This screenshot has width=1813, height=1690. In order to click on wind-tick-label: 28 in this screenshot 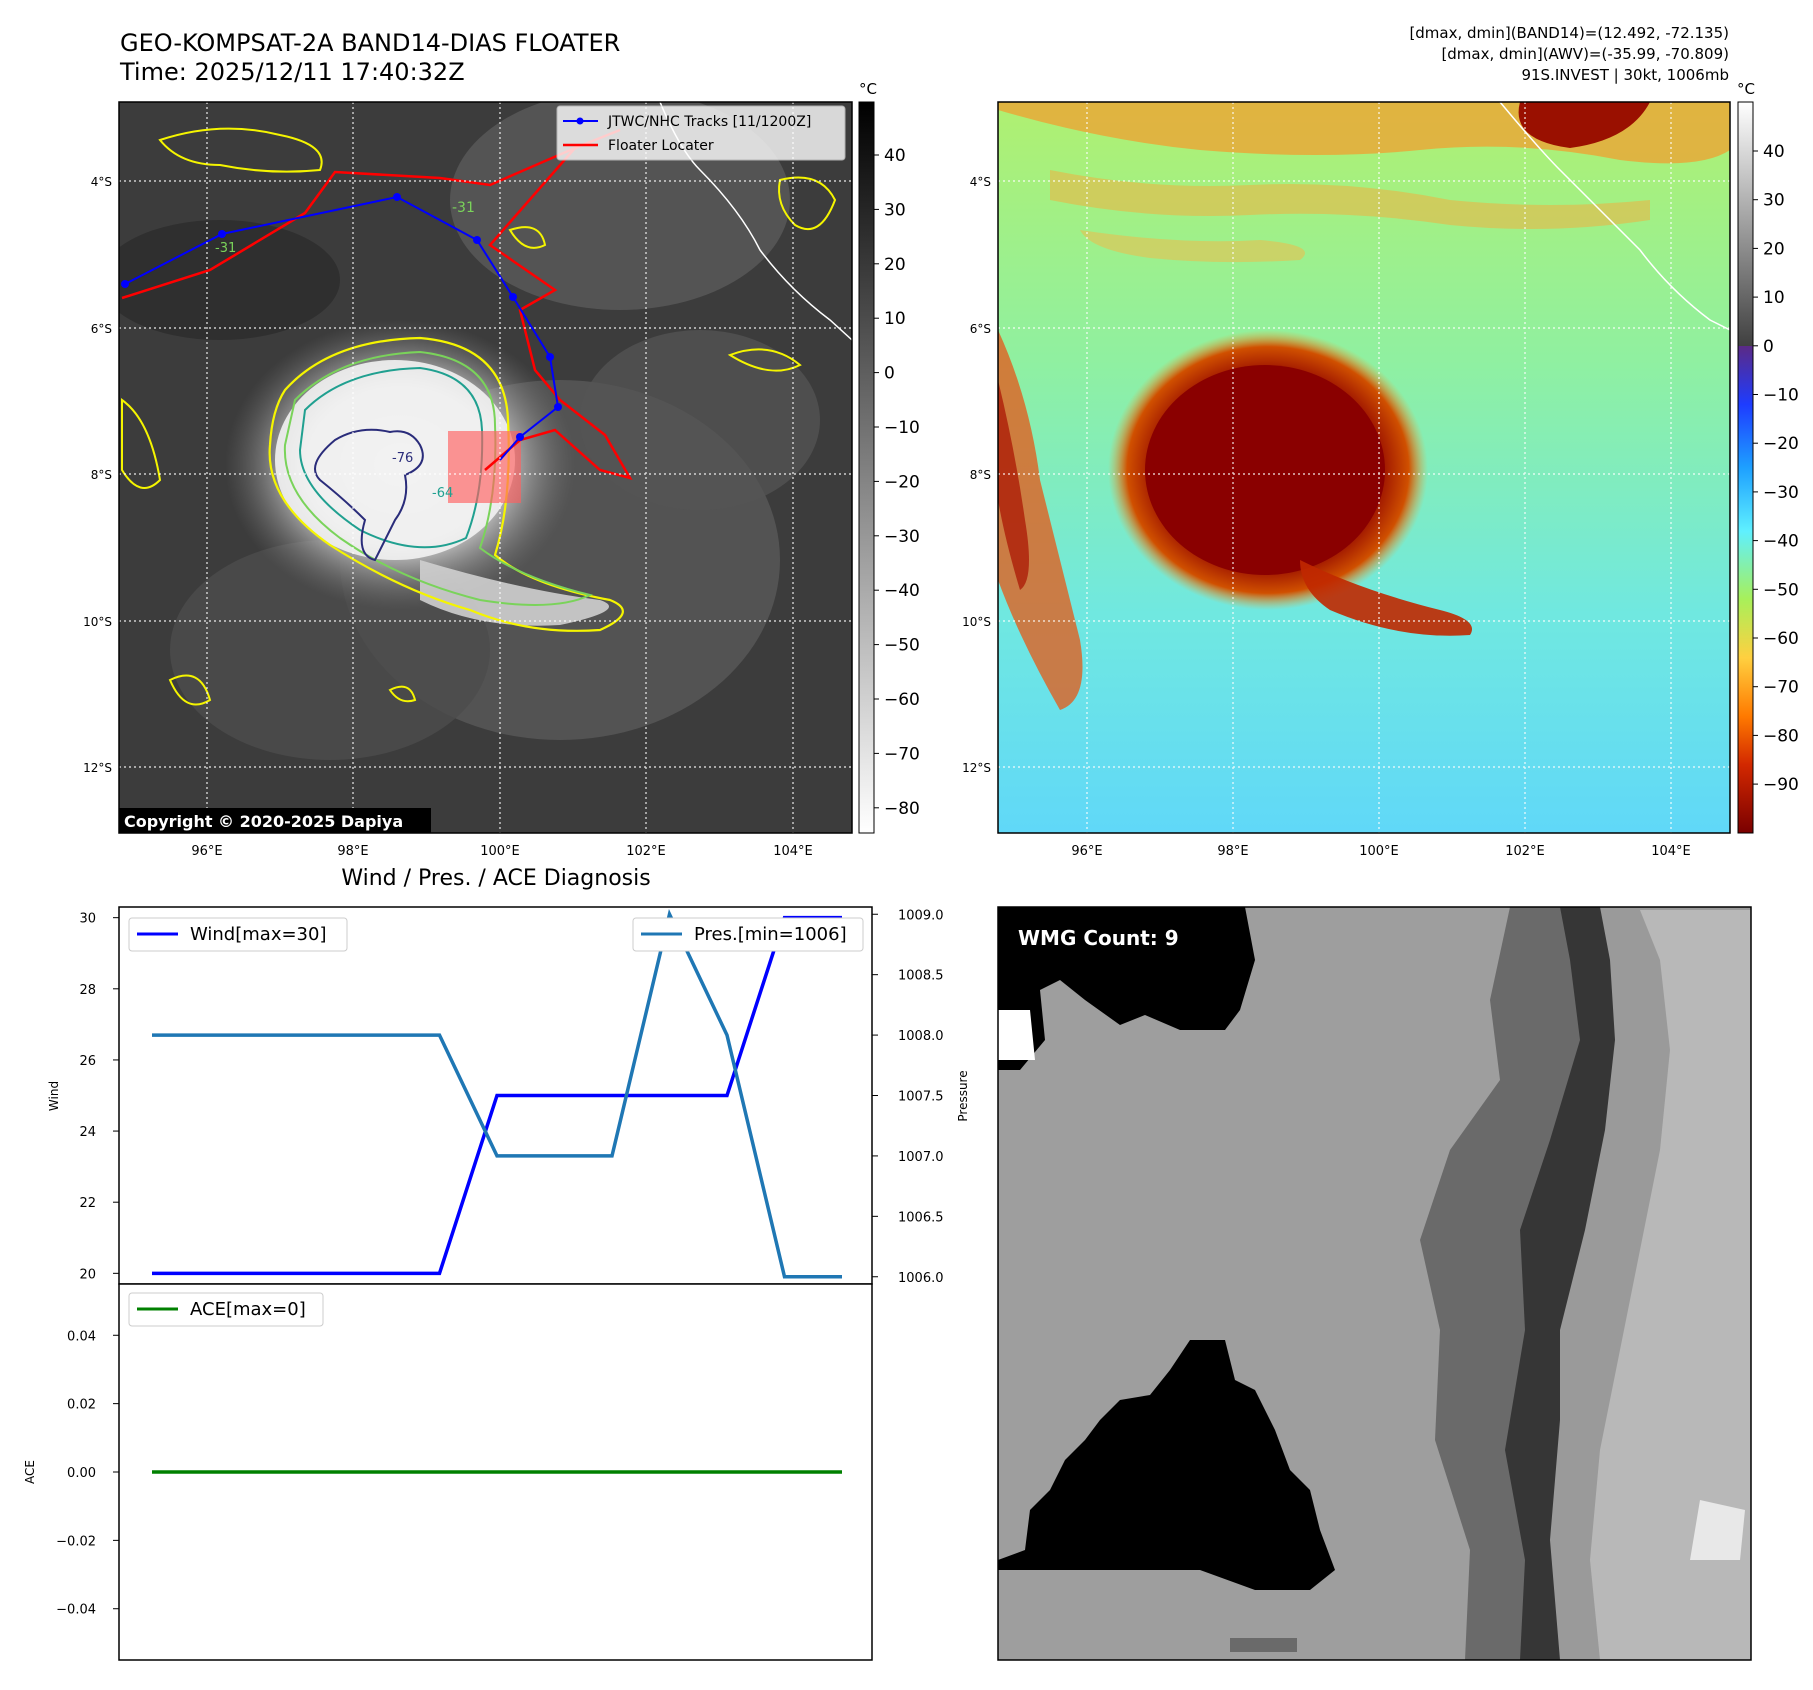, I will do `click(87, 990)`.